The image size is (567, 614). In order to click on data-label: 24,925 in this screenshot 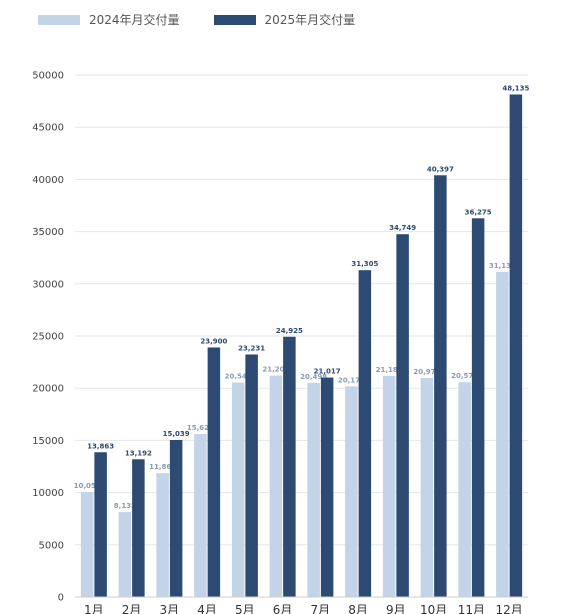, I will do `click(289, 331)`.